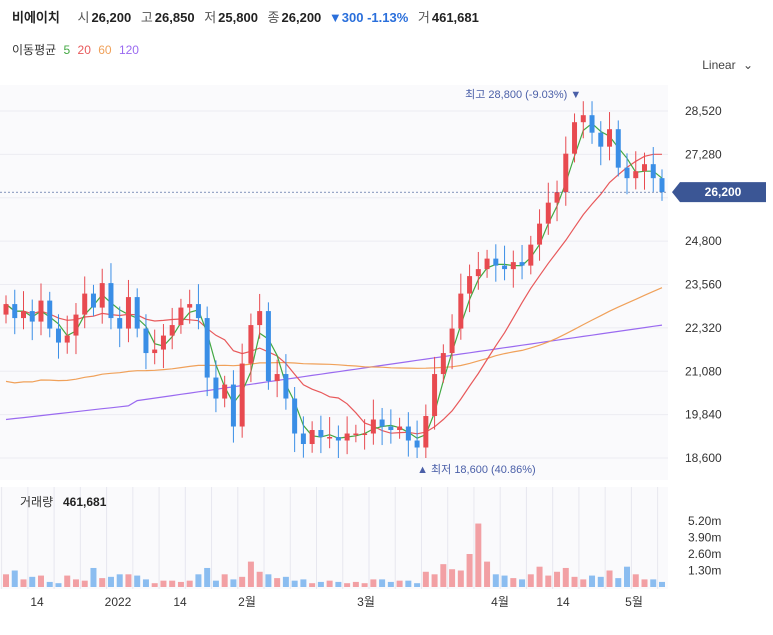 This screenshot has height=635, width=773. I want to click on high-value: 26,850, so click(174, 17).